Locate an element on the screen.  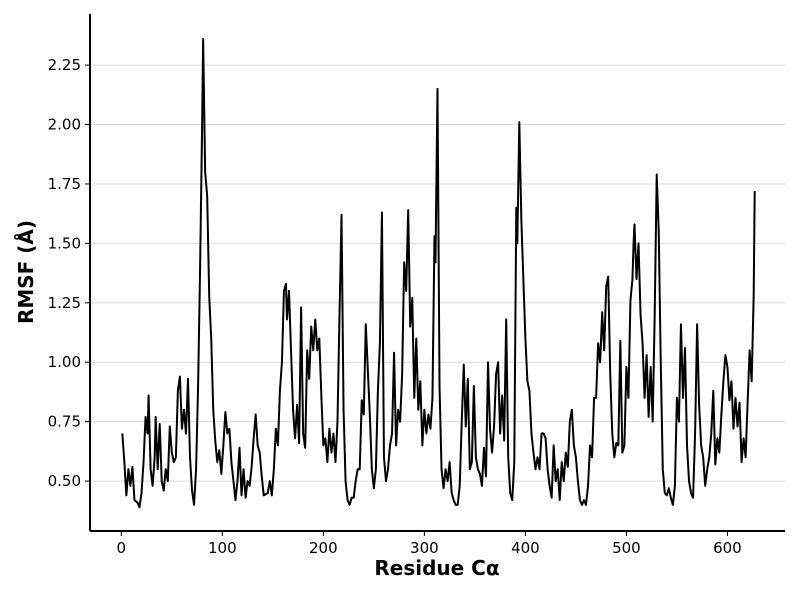
y-tick-label: 1.00 is located at coordinates (64, 362).